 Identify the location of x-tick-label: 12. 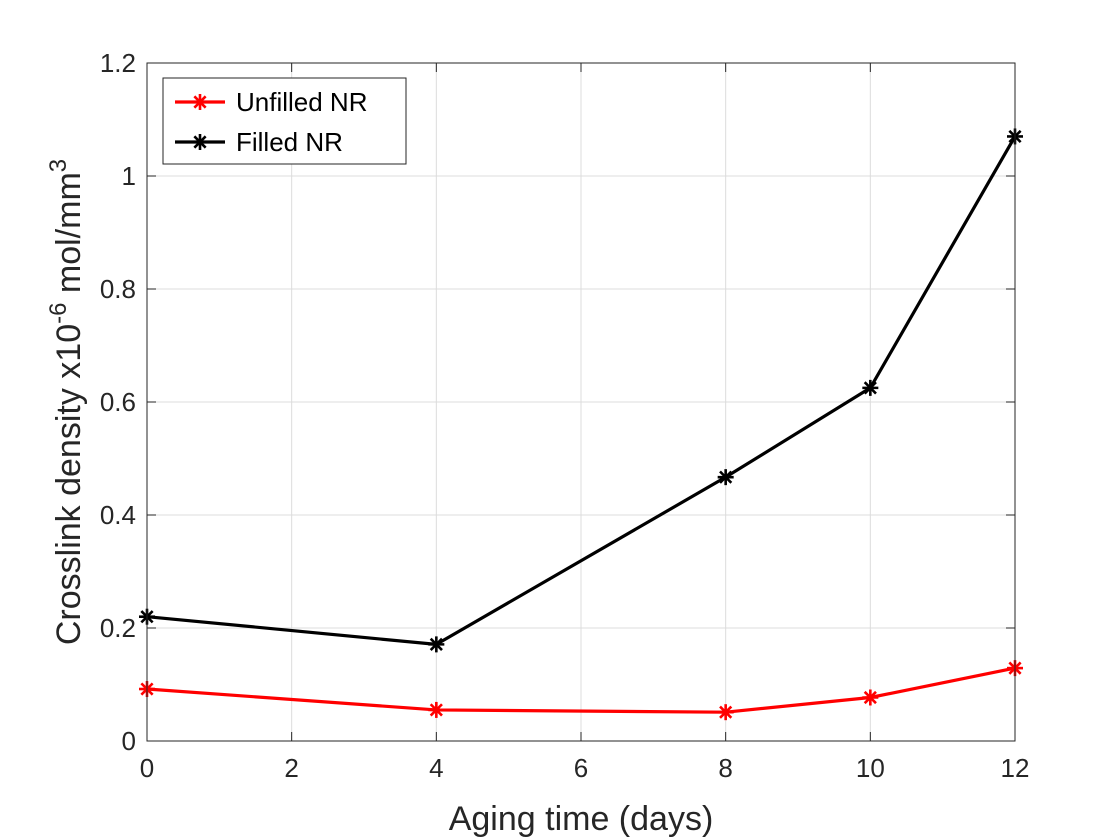
(1015, 768).